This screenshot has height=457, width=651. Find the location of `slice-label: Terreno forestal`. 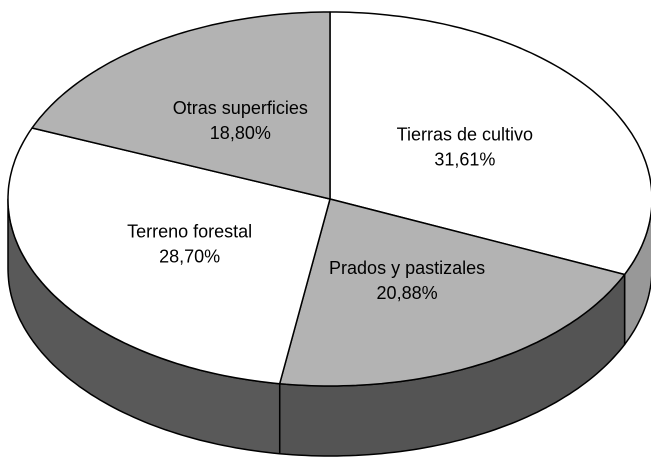

slice-label: Terreno forestal is located at coordinates (189, 232).